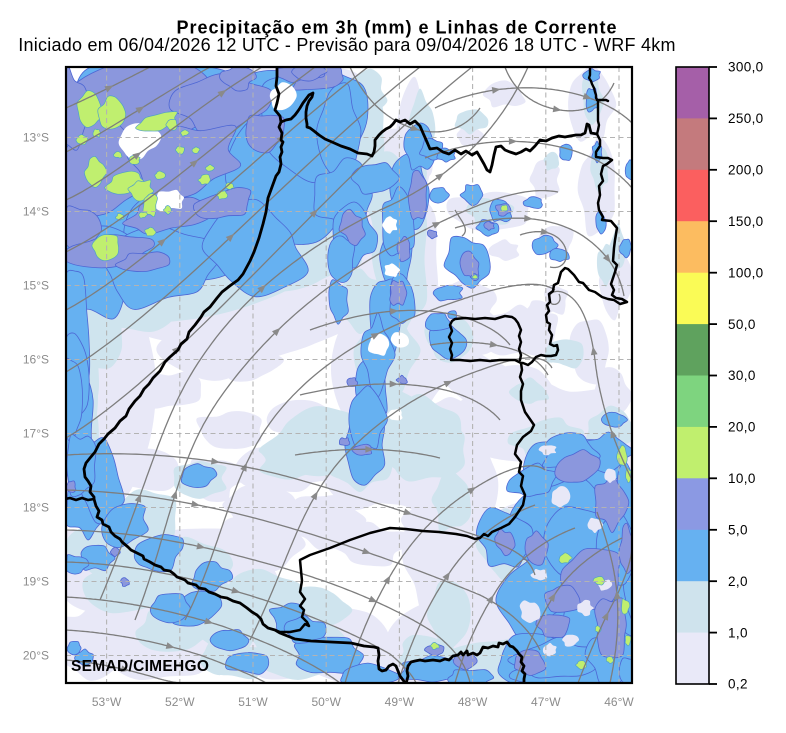 This screenshot has width=786, height=733. Describe the element at coordinates (180, 702) in the screenshot. I see `svg-text: 52°W` at that location.